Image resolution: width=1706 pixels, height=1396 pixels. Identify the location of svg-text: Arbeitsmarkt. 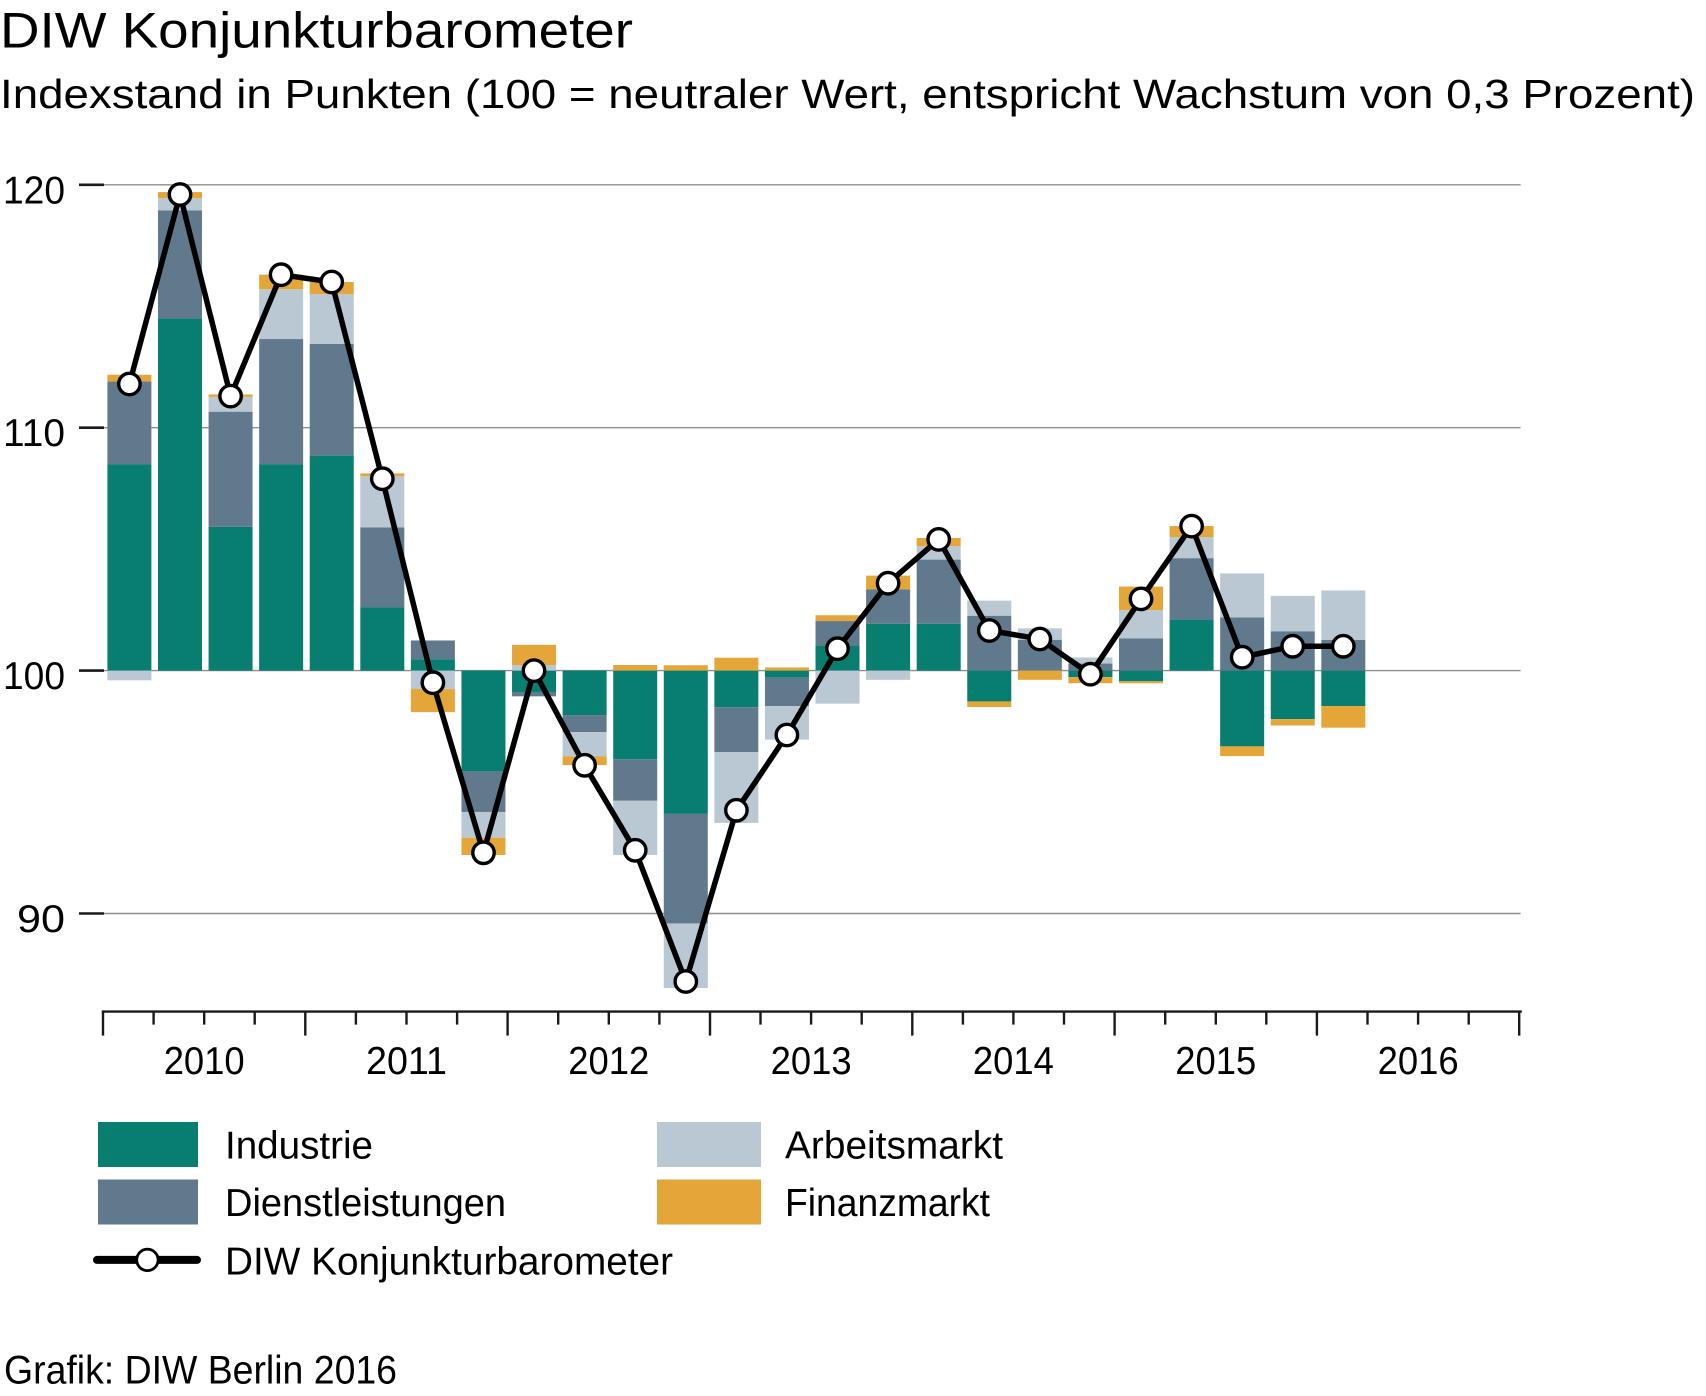
(894, 1146).